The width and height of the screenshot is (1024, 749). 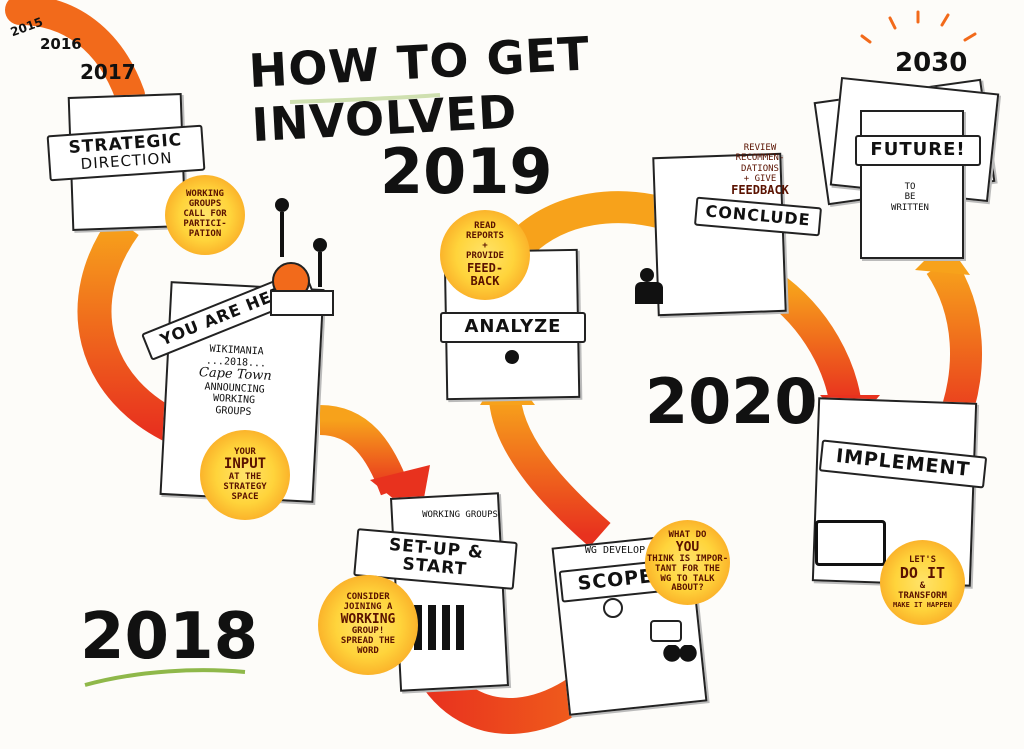 I want to click on read-reports-note: READ REPORTS + PROVIDE FEED- BACK, so click(x=485, y=255).